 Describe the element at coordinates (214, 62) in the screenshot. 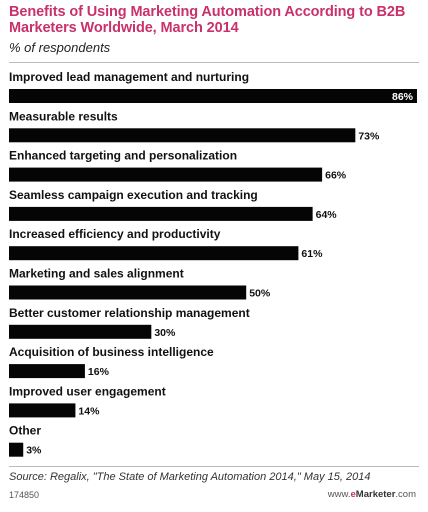

I see `header-divider` at that location.